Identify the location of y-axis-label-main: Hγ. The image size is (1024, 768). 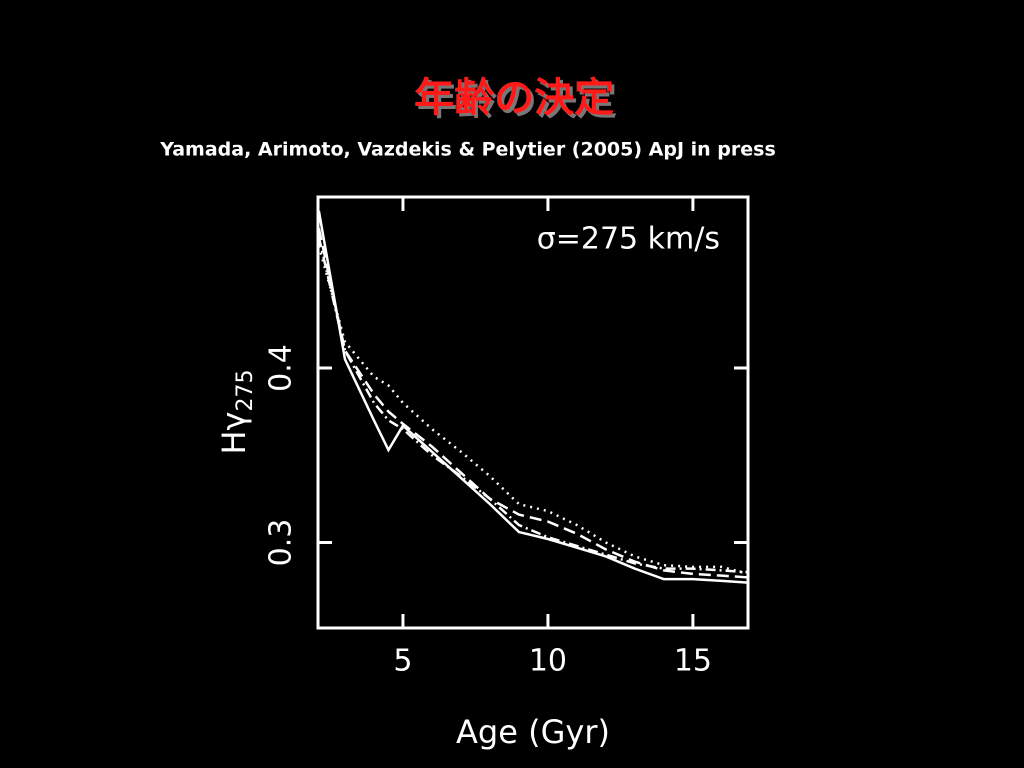
(234, 433).